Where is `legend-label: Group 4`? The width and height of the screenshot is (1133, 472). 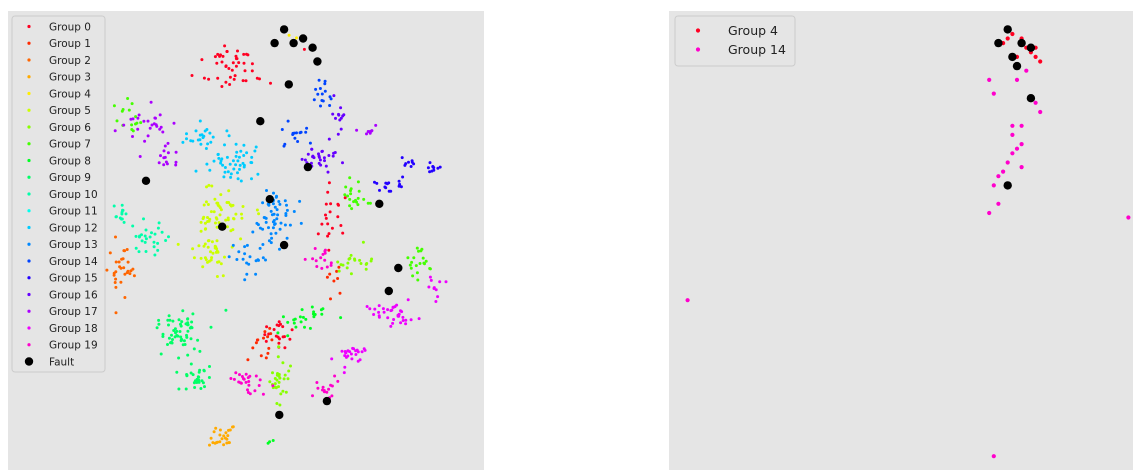 legend-label: Group 4 is located at coordinates (70, 94).